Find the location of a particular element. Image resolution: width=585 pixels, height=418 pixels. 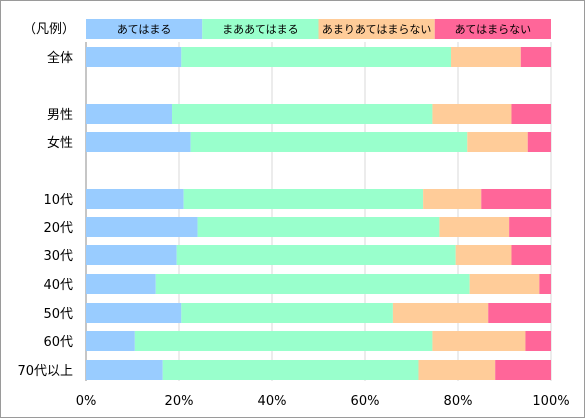

legend-entry: あまりあてはまらない is located at coordinates (377, 29).